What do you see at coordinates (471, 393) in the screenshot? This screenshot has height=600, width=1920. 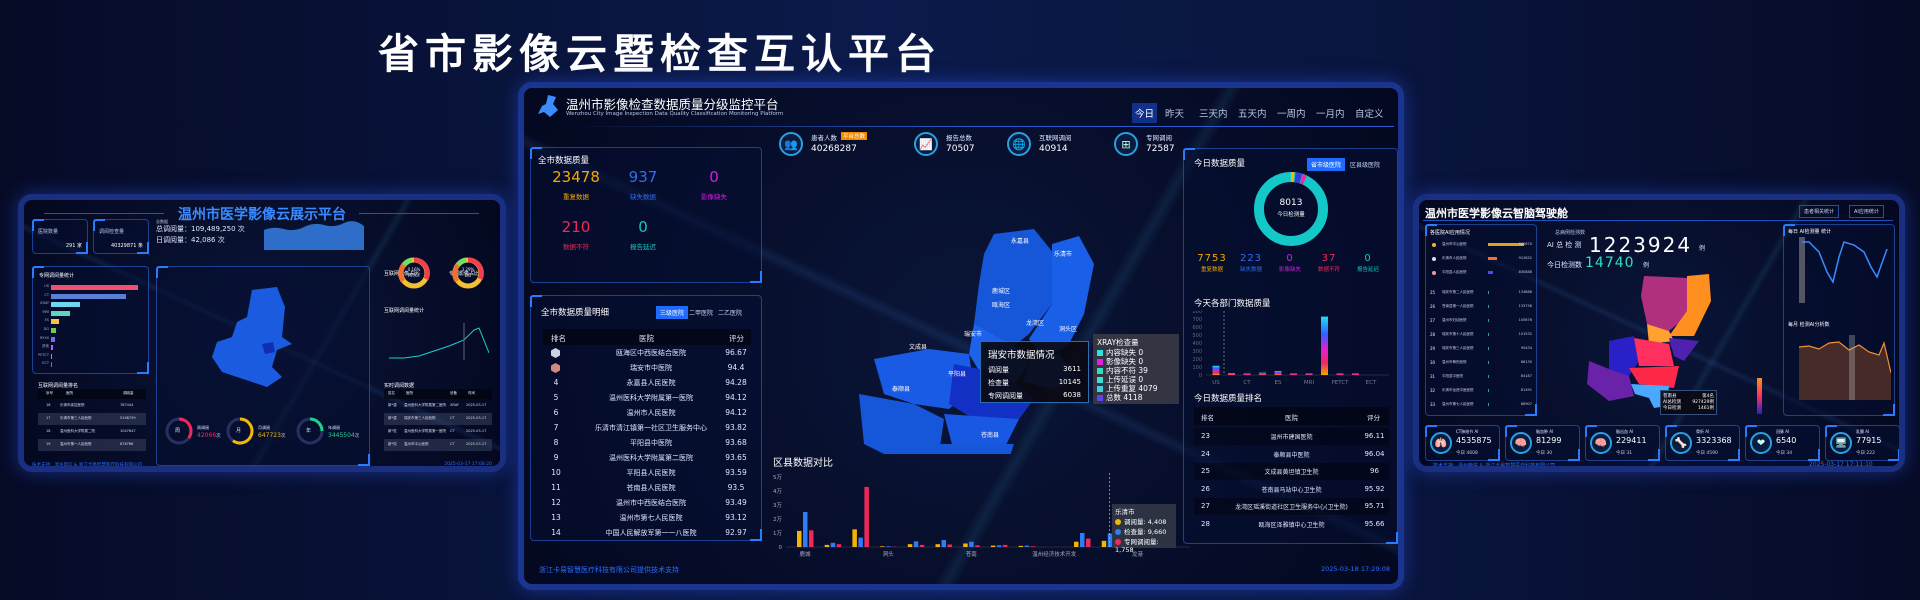 I see `col-header: 时间` at bounding box center [471, 393].